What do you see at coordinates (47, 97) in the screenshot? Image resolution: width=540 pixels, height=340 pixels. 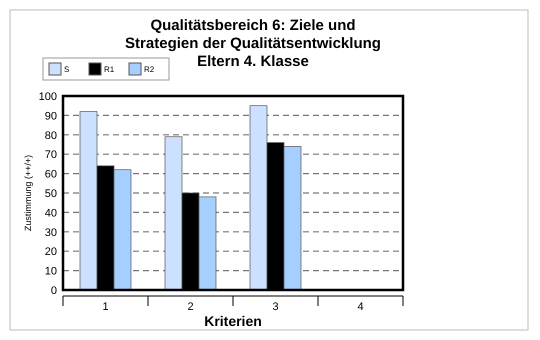 I see `y-tick-label: 100` at bounding box center [47, 97].